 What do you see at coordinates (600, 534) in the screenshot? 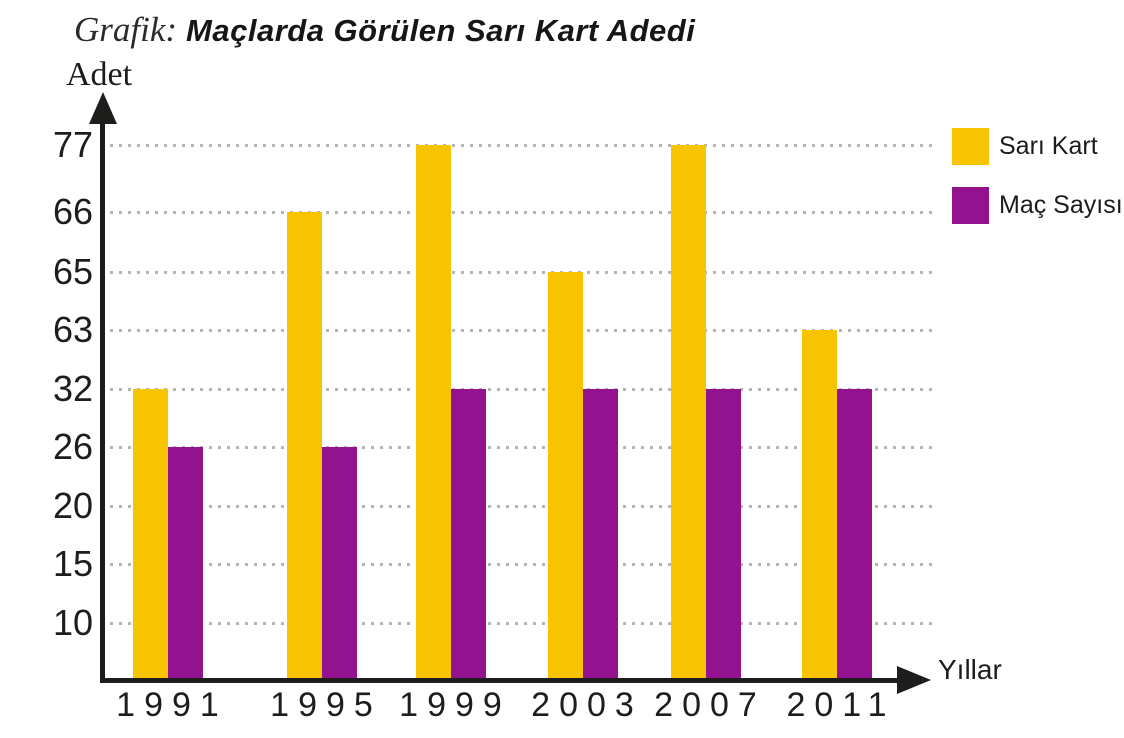
I see `bar-ma-say-s--2003` at bounding box center [600, 534].